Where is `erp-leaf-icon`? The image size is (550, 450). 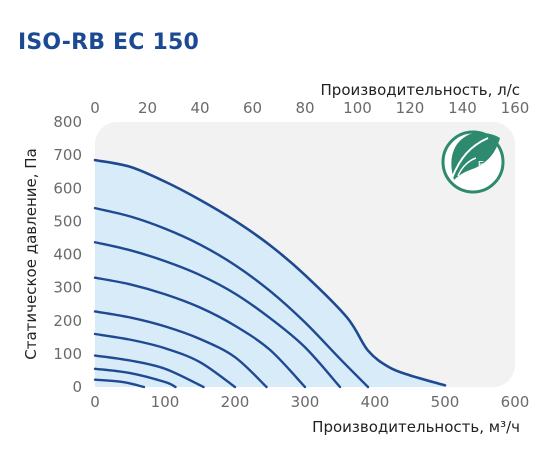 erp-leaf-icon is located at coordinates (473, 162).